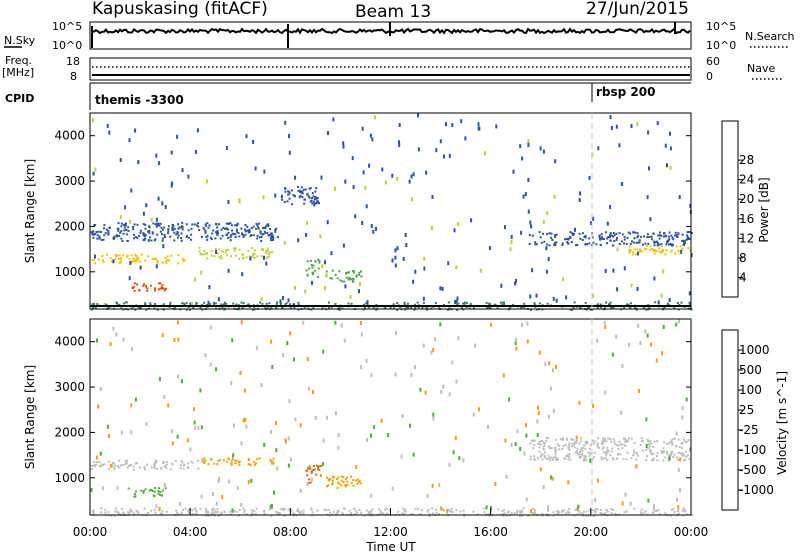 This screenshot has width=800, height=554. What do you see at coordinates (73, 61) in the screenshot?
I see `freq-tick-top: 18` at bounding box center [73, 61].